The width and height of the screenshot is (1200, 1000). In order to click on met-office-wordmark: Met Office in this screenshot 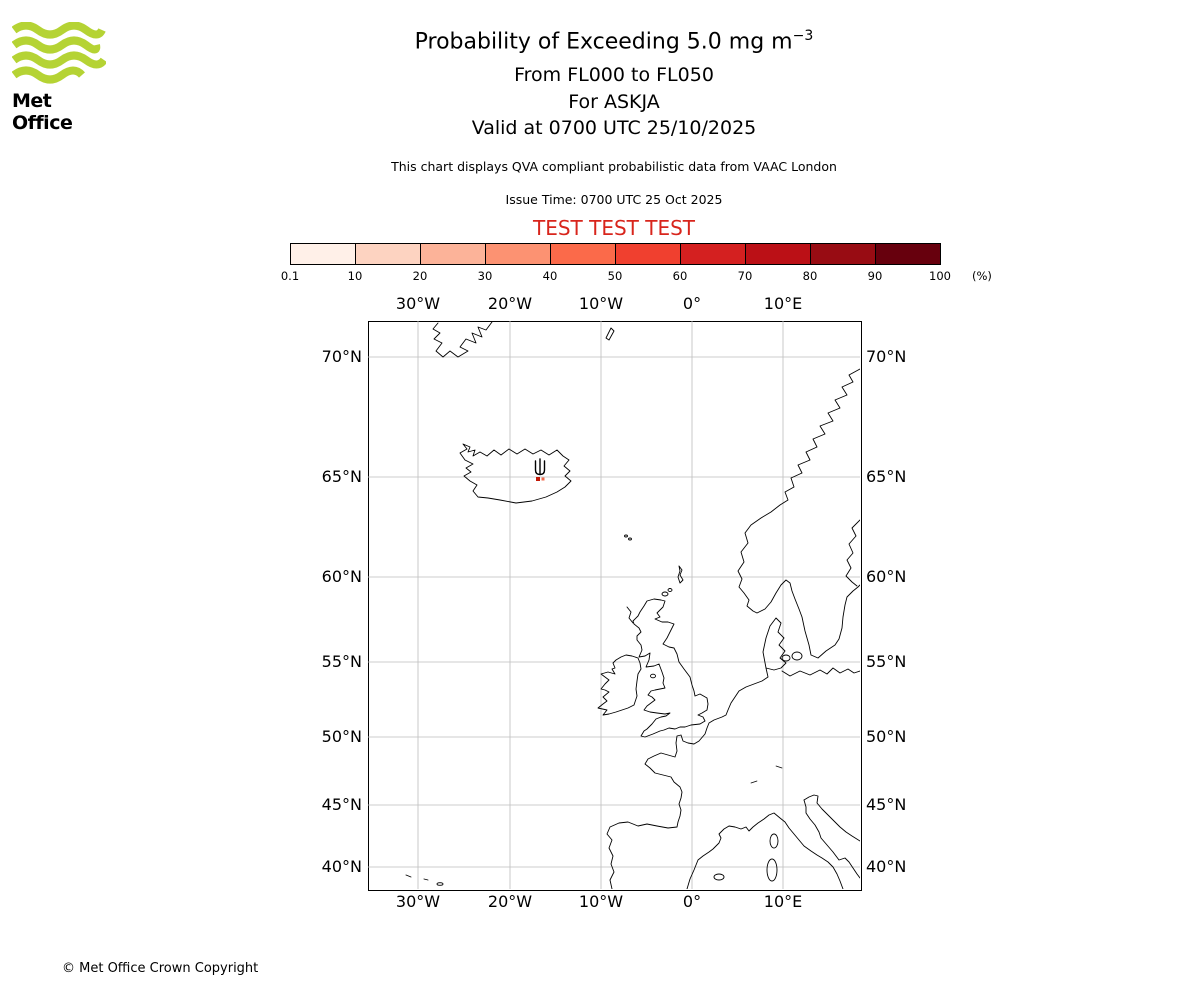, I will do `click(42, 112)`.